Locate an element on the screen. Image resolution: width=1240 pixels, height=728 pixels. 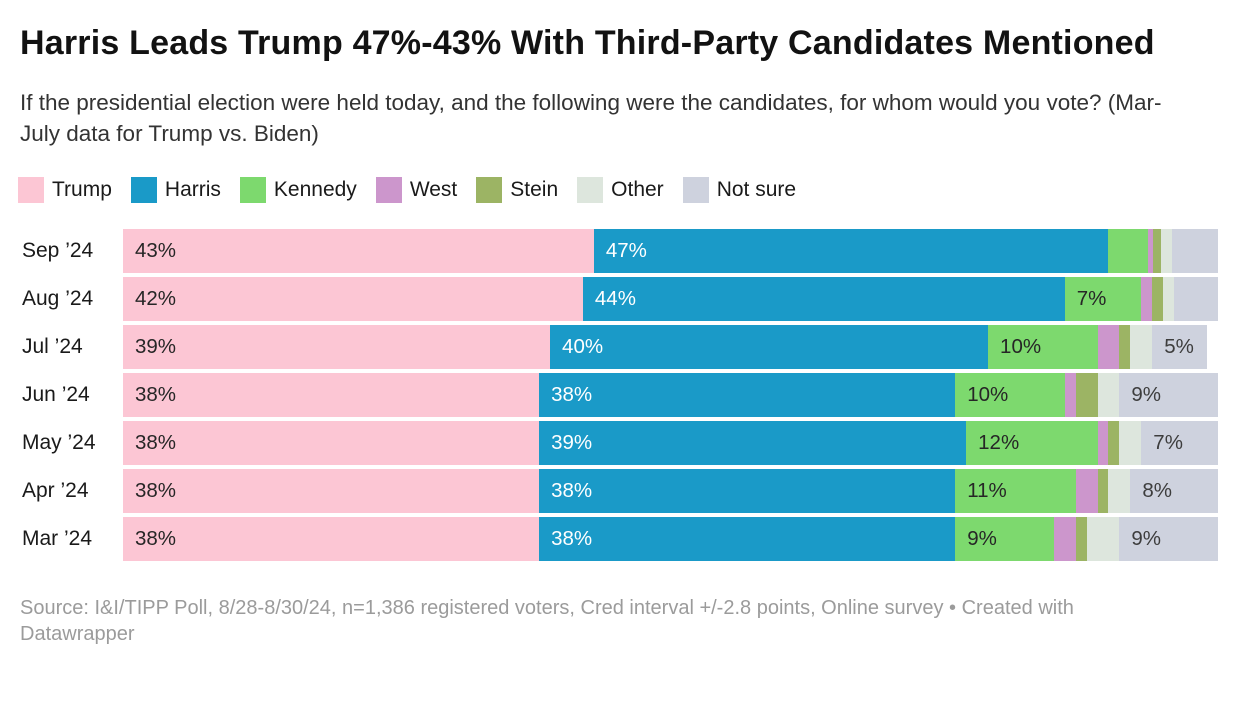
row-label: Mar ’24 is located at coordinates (57, 538).